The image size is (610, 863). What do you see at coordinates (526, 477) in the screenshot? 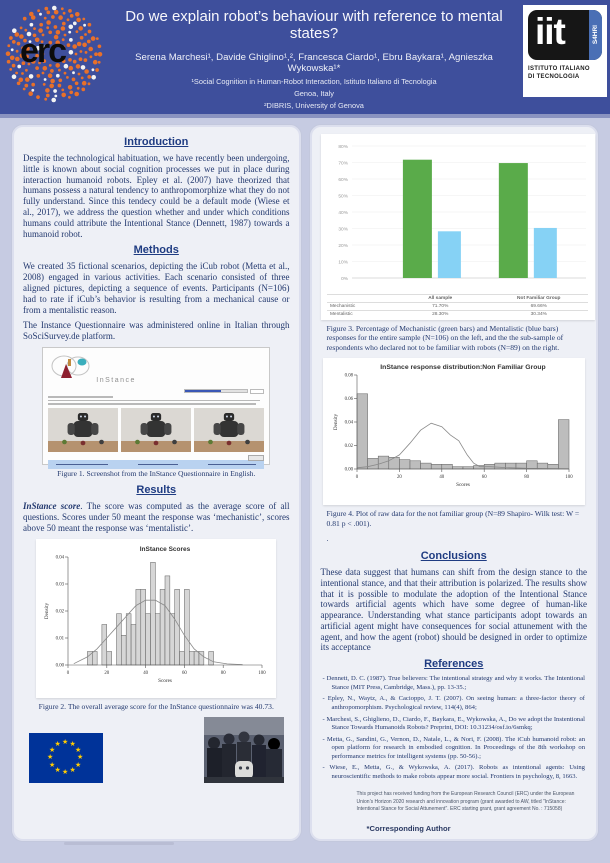
I see `svg-text: 80` at bounding box center [526, 477].